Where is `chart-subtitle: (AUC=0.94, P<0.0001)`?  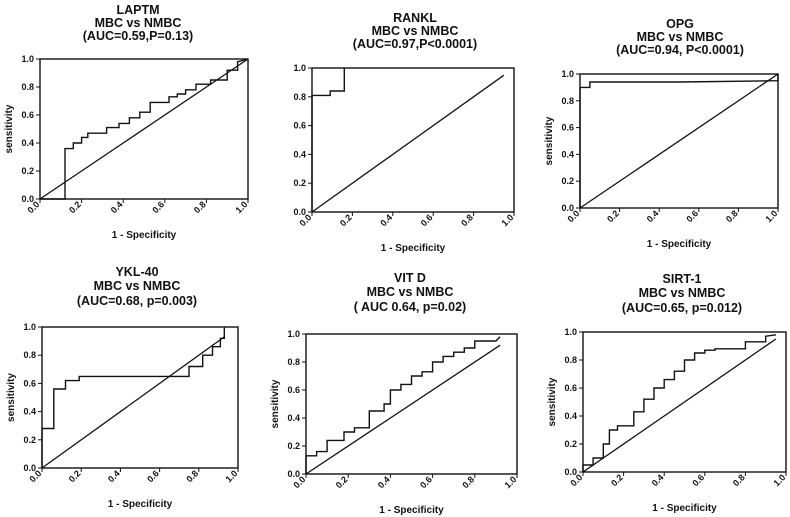 chart-subtitle: (AUC=0.94, P<0.0001) is located at coordinates (680, 50).